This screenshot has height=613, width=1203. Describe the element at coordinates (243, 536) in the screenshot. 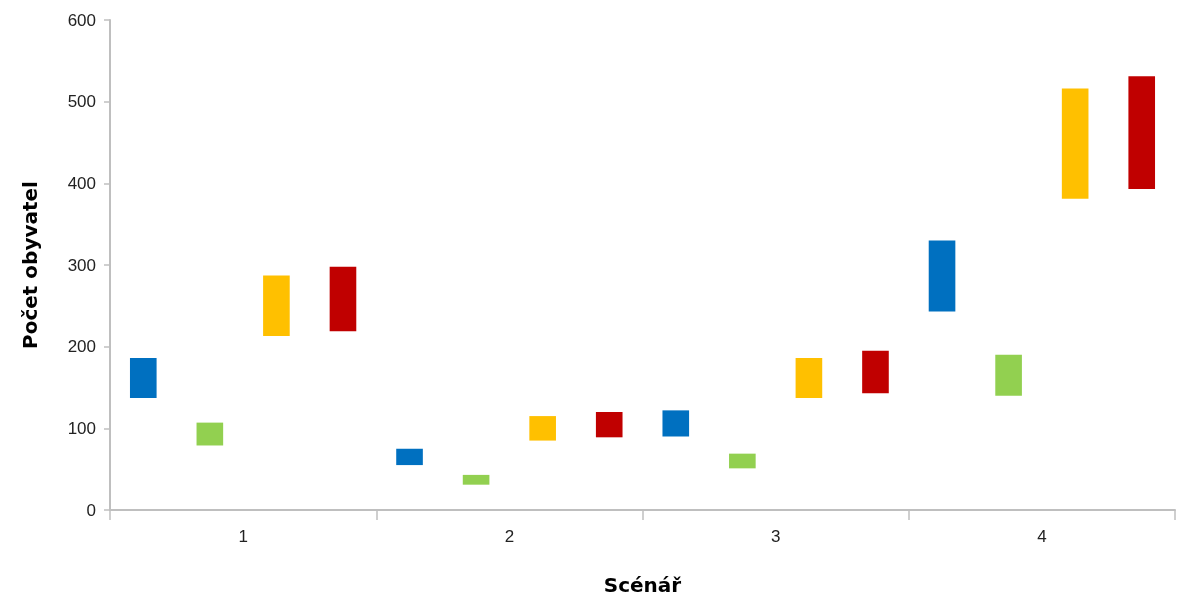

I see `x-tick-label: 1` at that location.